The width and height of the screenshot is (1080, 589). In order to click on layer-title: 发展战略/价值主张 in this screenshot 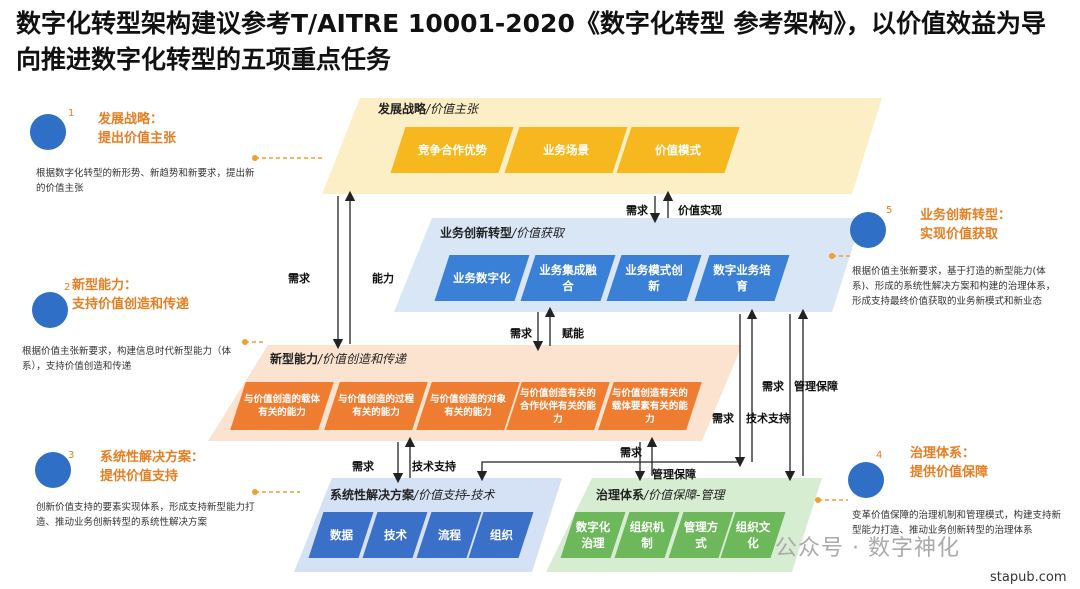, I will do `click(428, 108)`.